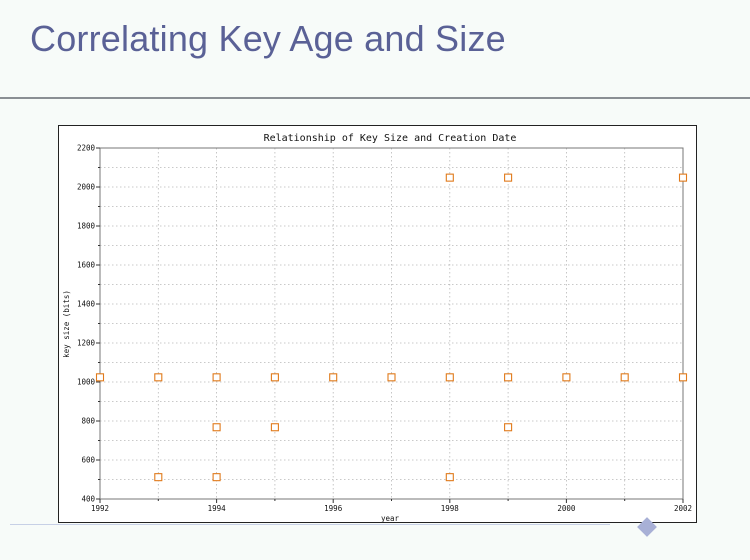 The width and height of the screenshot is (750, 560). I want to click on x-tick-label: 1996, so click(333, 508).